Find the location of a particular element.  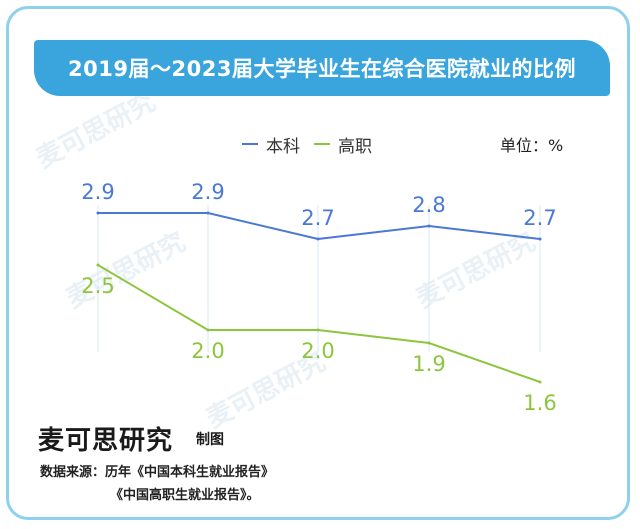

data-label-1-4: 1.6 is located at coordinates (539, 403).